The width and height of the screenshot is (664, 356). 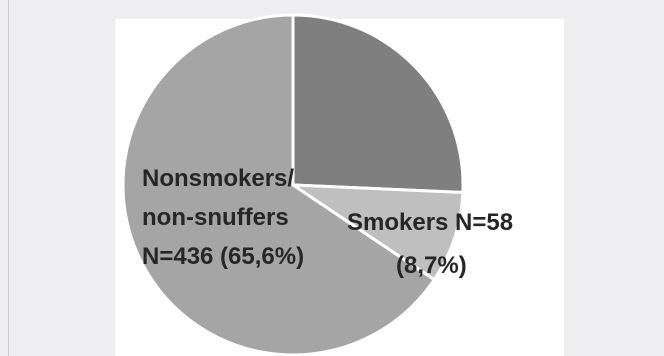 I want to click on pie-slice-smokers, so click(x=376, y=232).